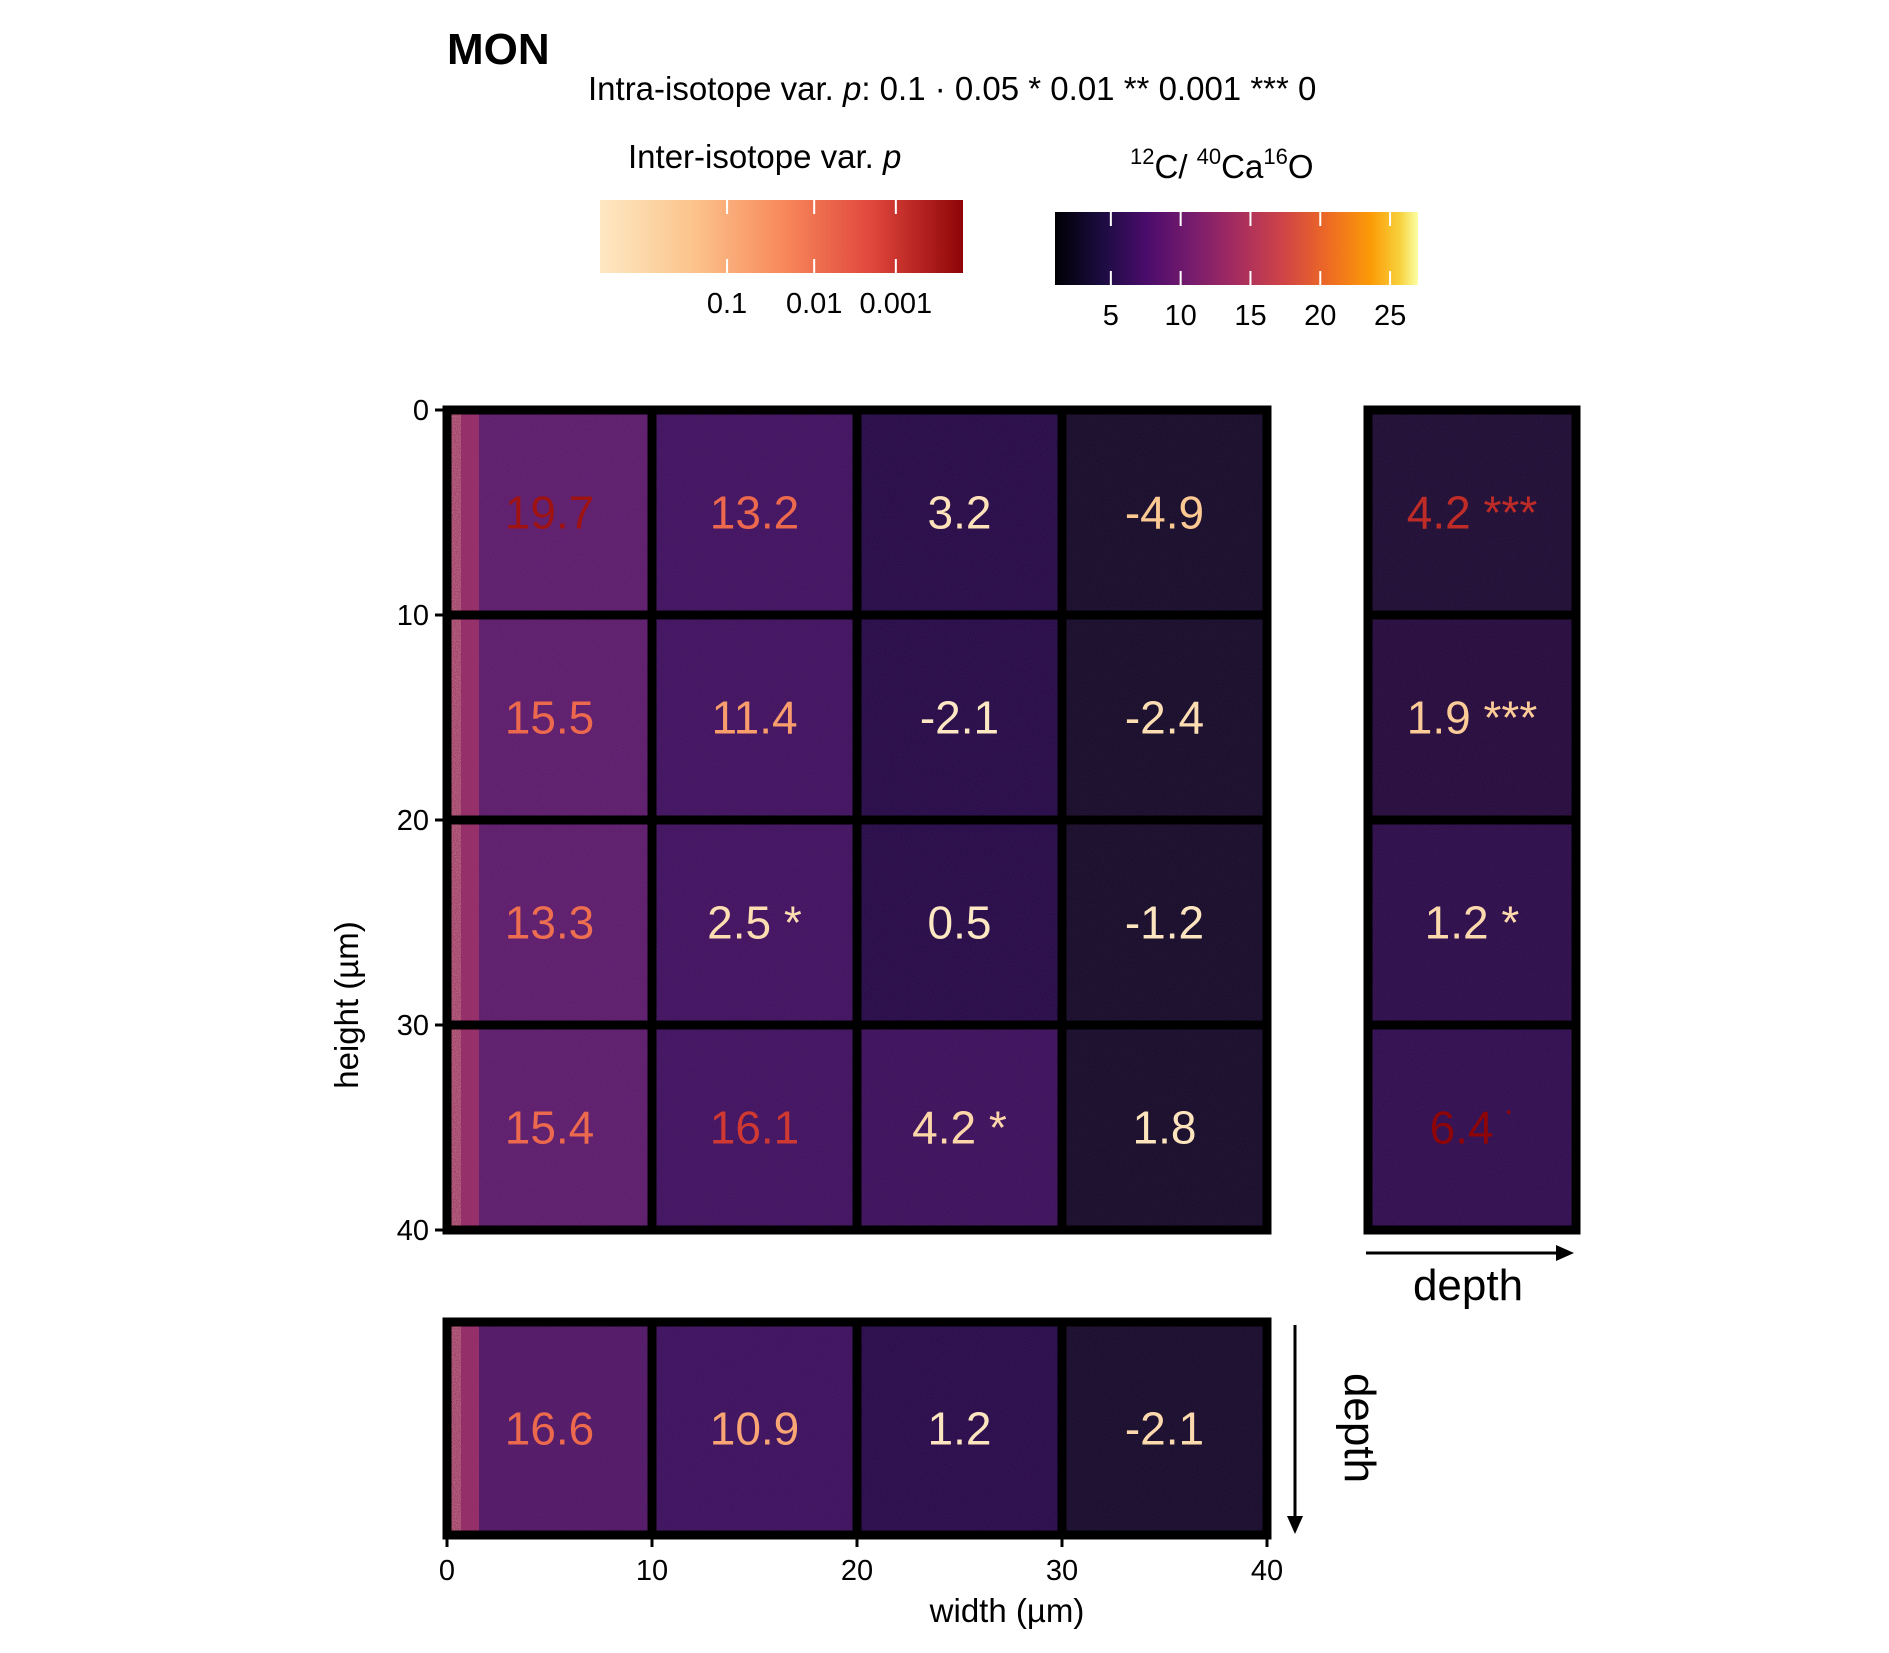  What do you see at coordinates (1007, 1610) in the screenshot?
I see `x-axis-title: width (µm)` at bounding box center [1007, 1610].